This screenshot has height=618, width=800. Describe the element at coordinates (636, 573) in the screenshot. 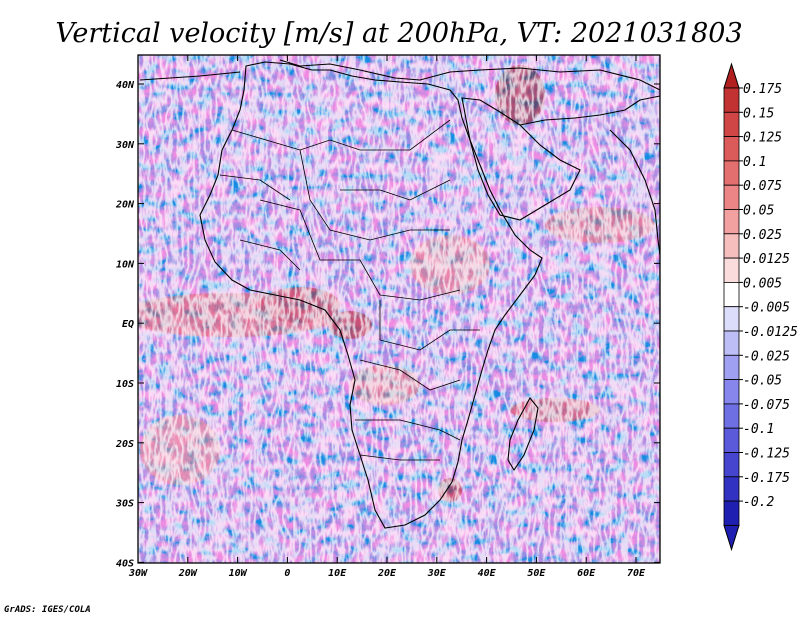

I see `lon-label: 70E` at that location.